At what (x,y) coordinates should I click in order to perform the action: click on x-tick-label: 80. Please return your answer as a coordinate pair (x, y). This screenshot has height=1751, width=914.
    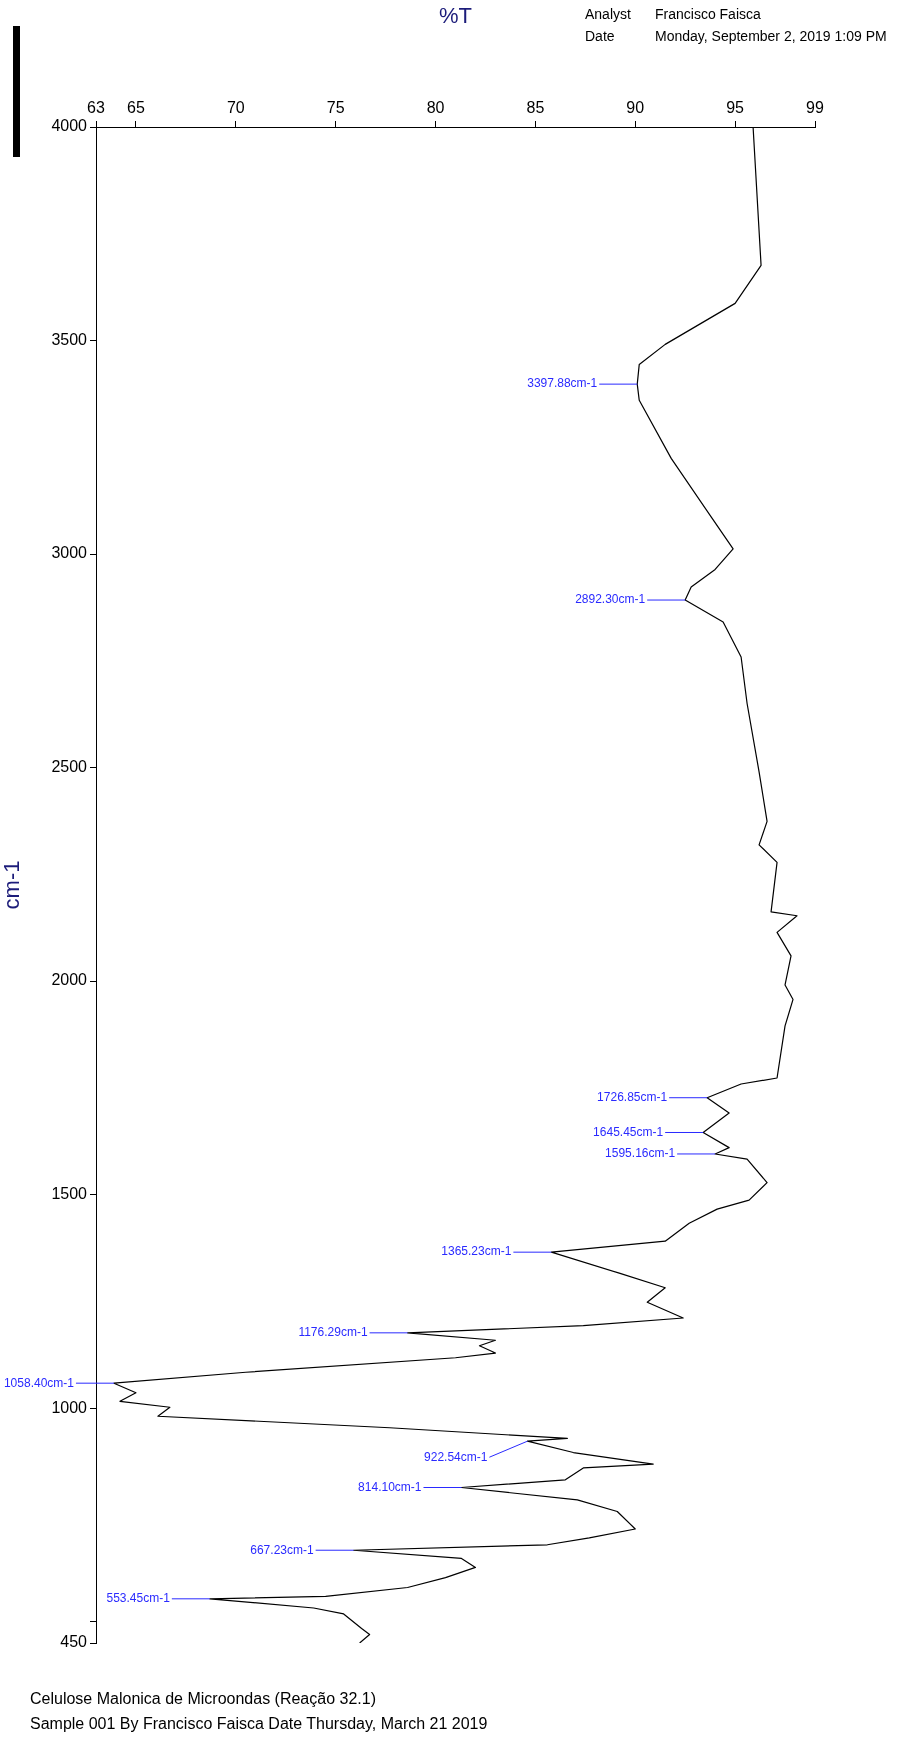
    Looking at the image, I should click on (435, 107).